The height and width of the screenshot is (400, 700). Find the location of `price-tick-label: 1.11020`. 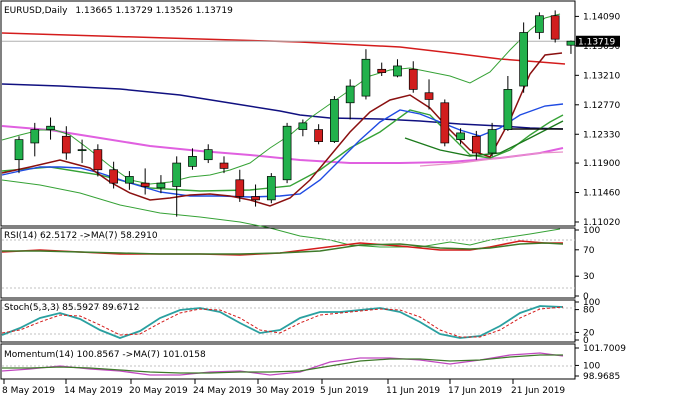

price-tick-label: 1.11020 is located at coordinates (601, 223).